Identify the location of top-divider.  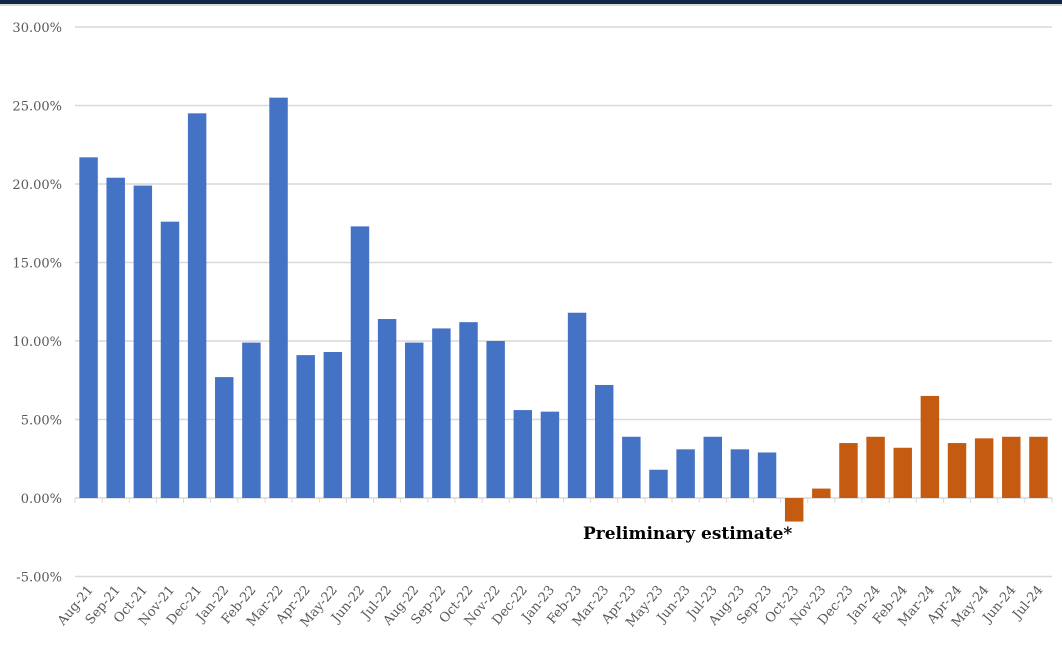
(531, 5).